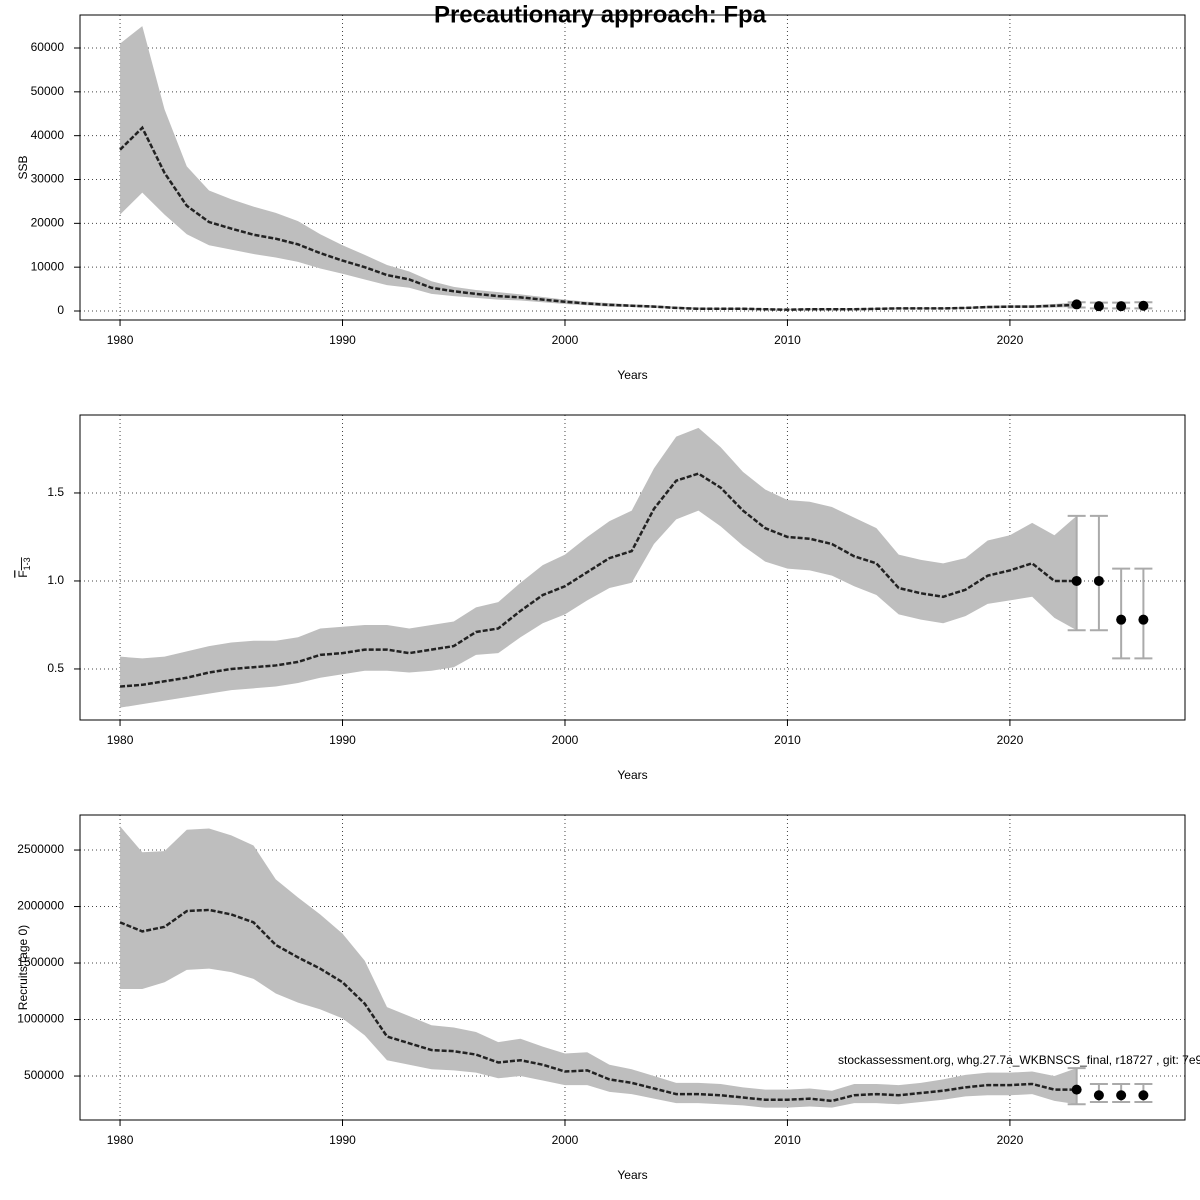  What do you see at coordinates (40, 962) in the screenshot?
I see `y-tick-label: 1500000` at bounding box center [40, 962].